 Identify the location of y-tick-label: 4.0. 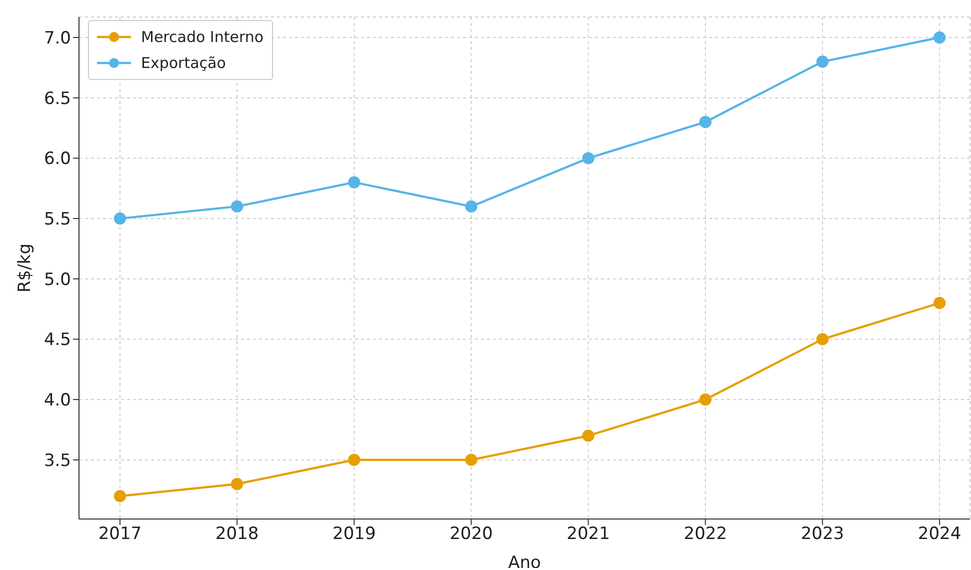
(57, 400).